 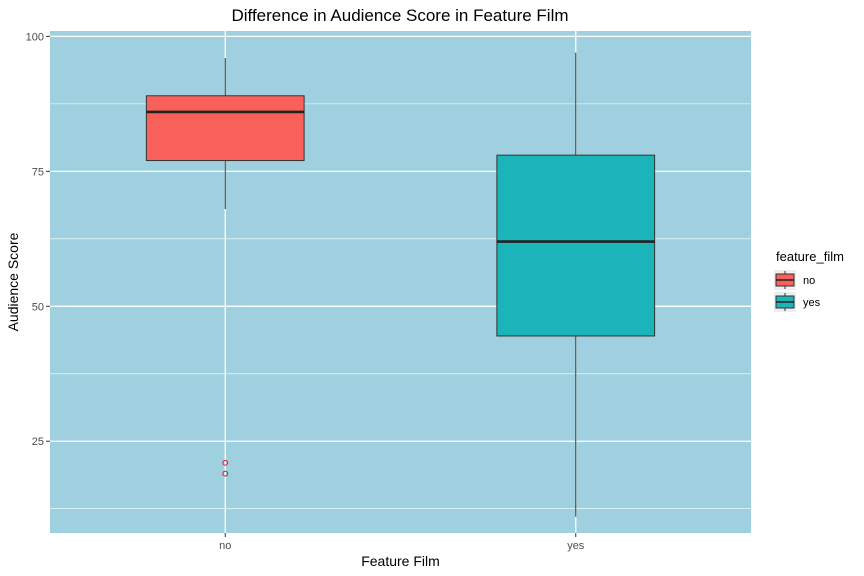 What do you see at coordinates (38, 307) in the screenshot?
I see `y-tick-label: 50` at bounding box center [38, 307].